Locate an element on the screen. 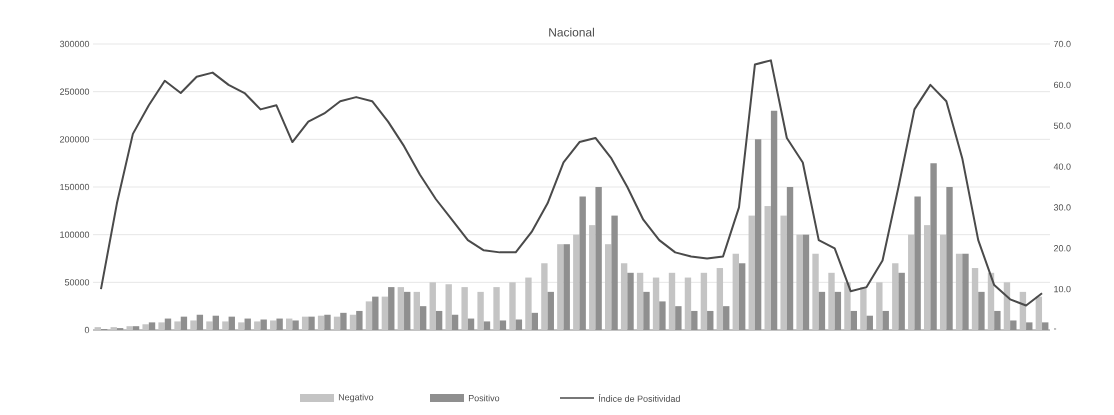 This screenshot has height=415, width=1114. y2-tick-label: 50.0 is located at coordinates (1062, 125).